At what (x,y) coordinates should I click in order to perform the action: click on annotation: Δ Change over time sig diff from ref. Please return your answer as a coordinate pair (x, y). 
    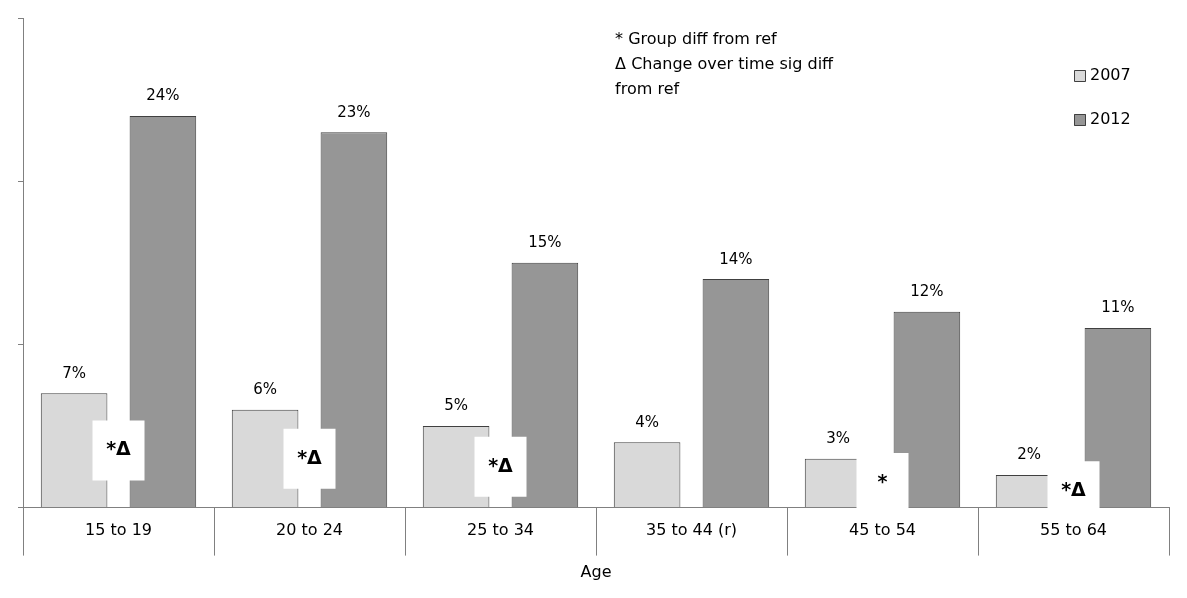
    Looking at the image, I should click on (725, 76).